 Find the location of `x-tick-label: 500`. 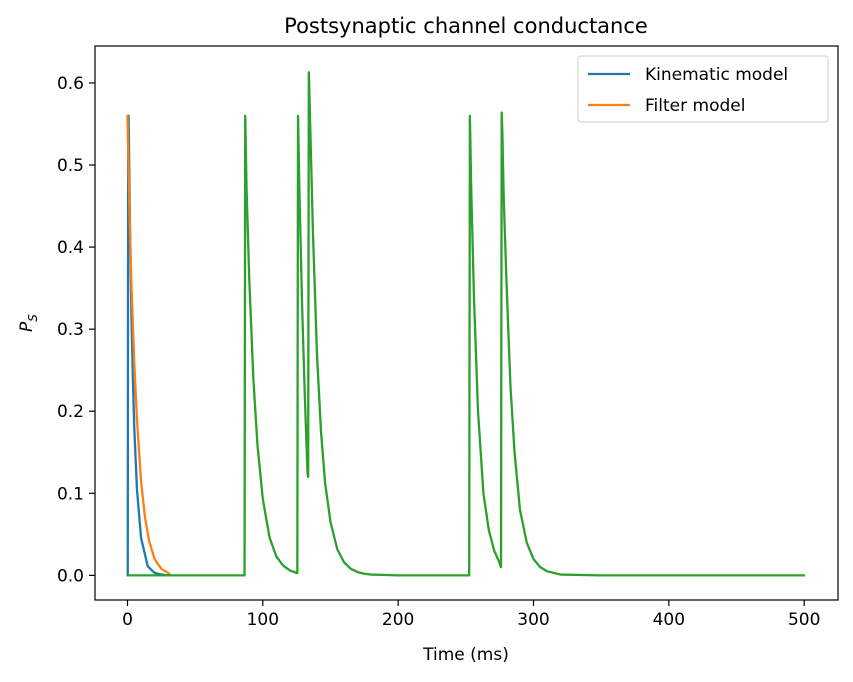

x-tick-label: 500 is located at coordinates (804, 620).